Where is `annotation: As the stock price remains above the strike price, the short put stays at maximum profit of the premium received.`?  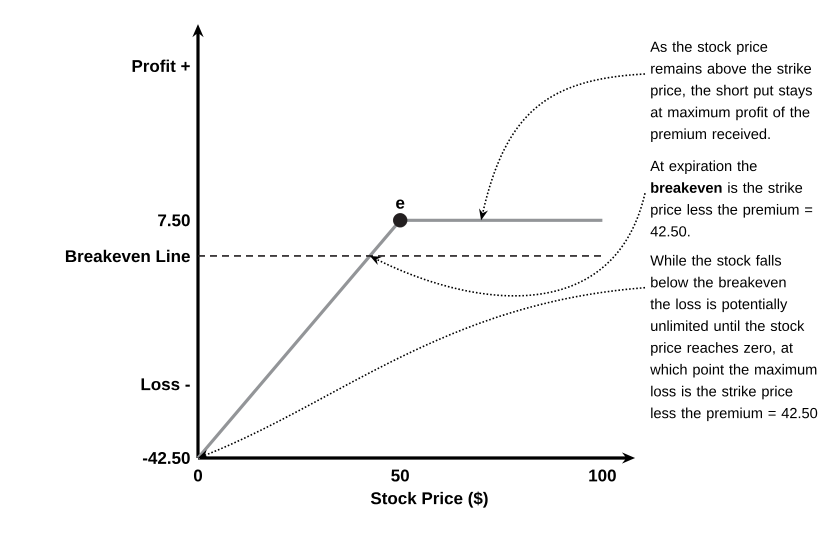
annotation: As the stock price remains above the strike price, the short put stays at maximum profit of the premium received. is located at coordinates (731, 91).